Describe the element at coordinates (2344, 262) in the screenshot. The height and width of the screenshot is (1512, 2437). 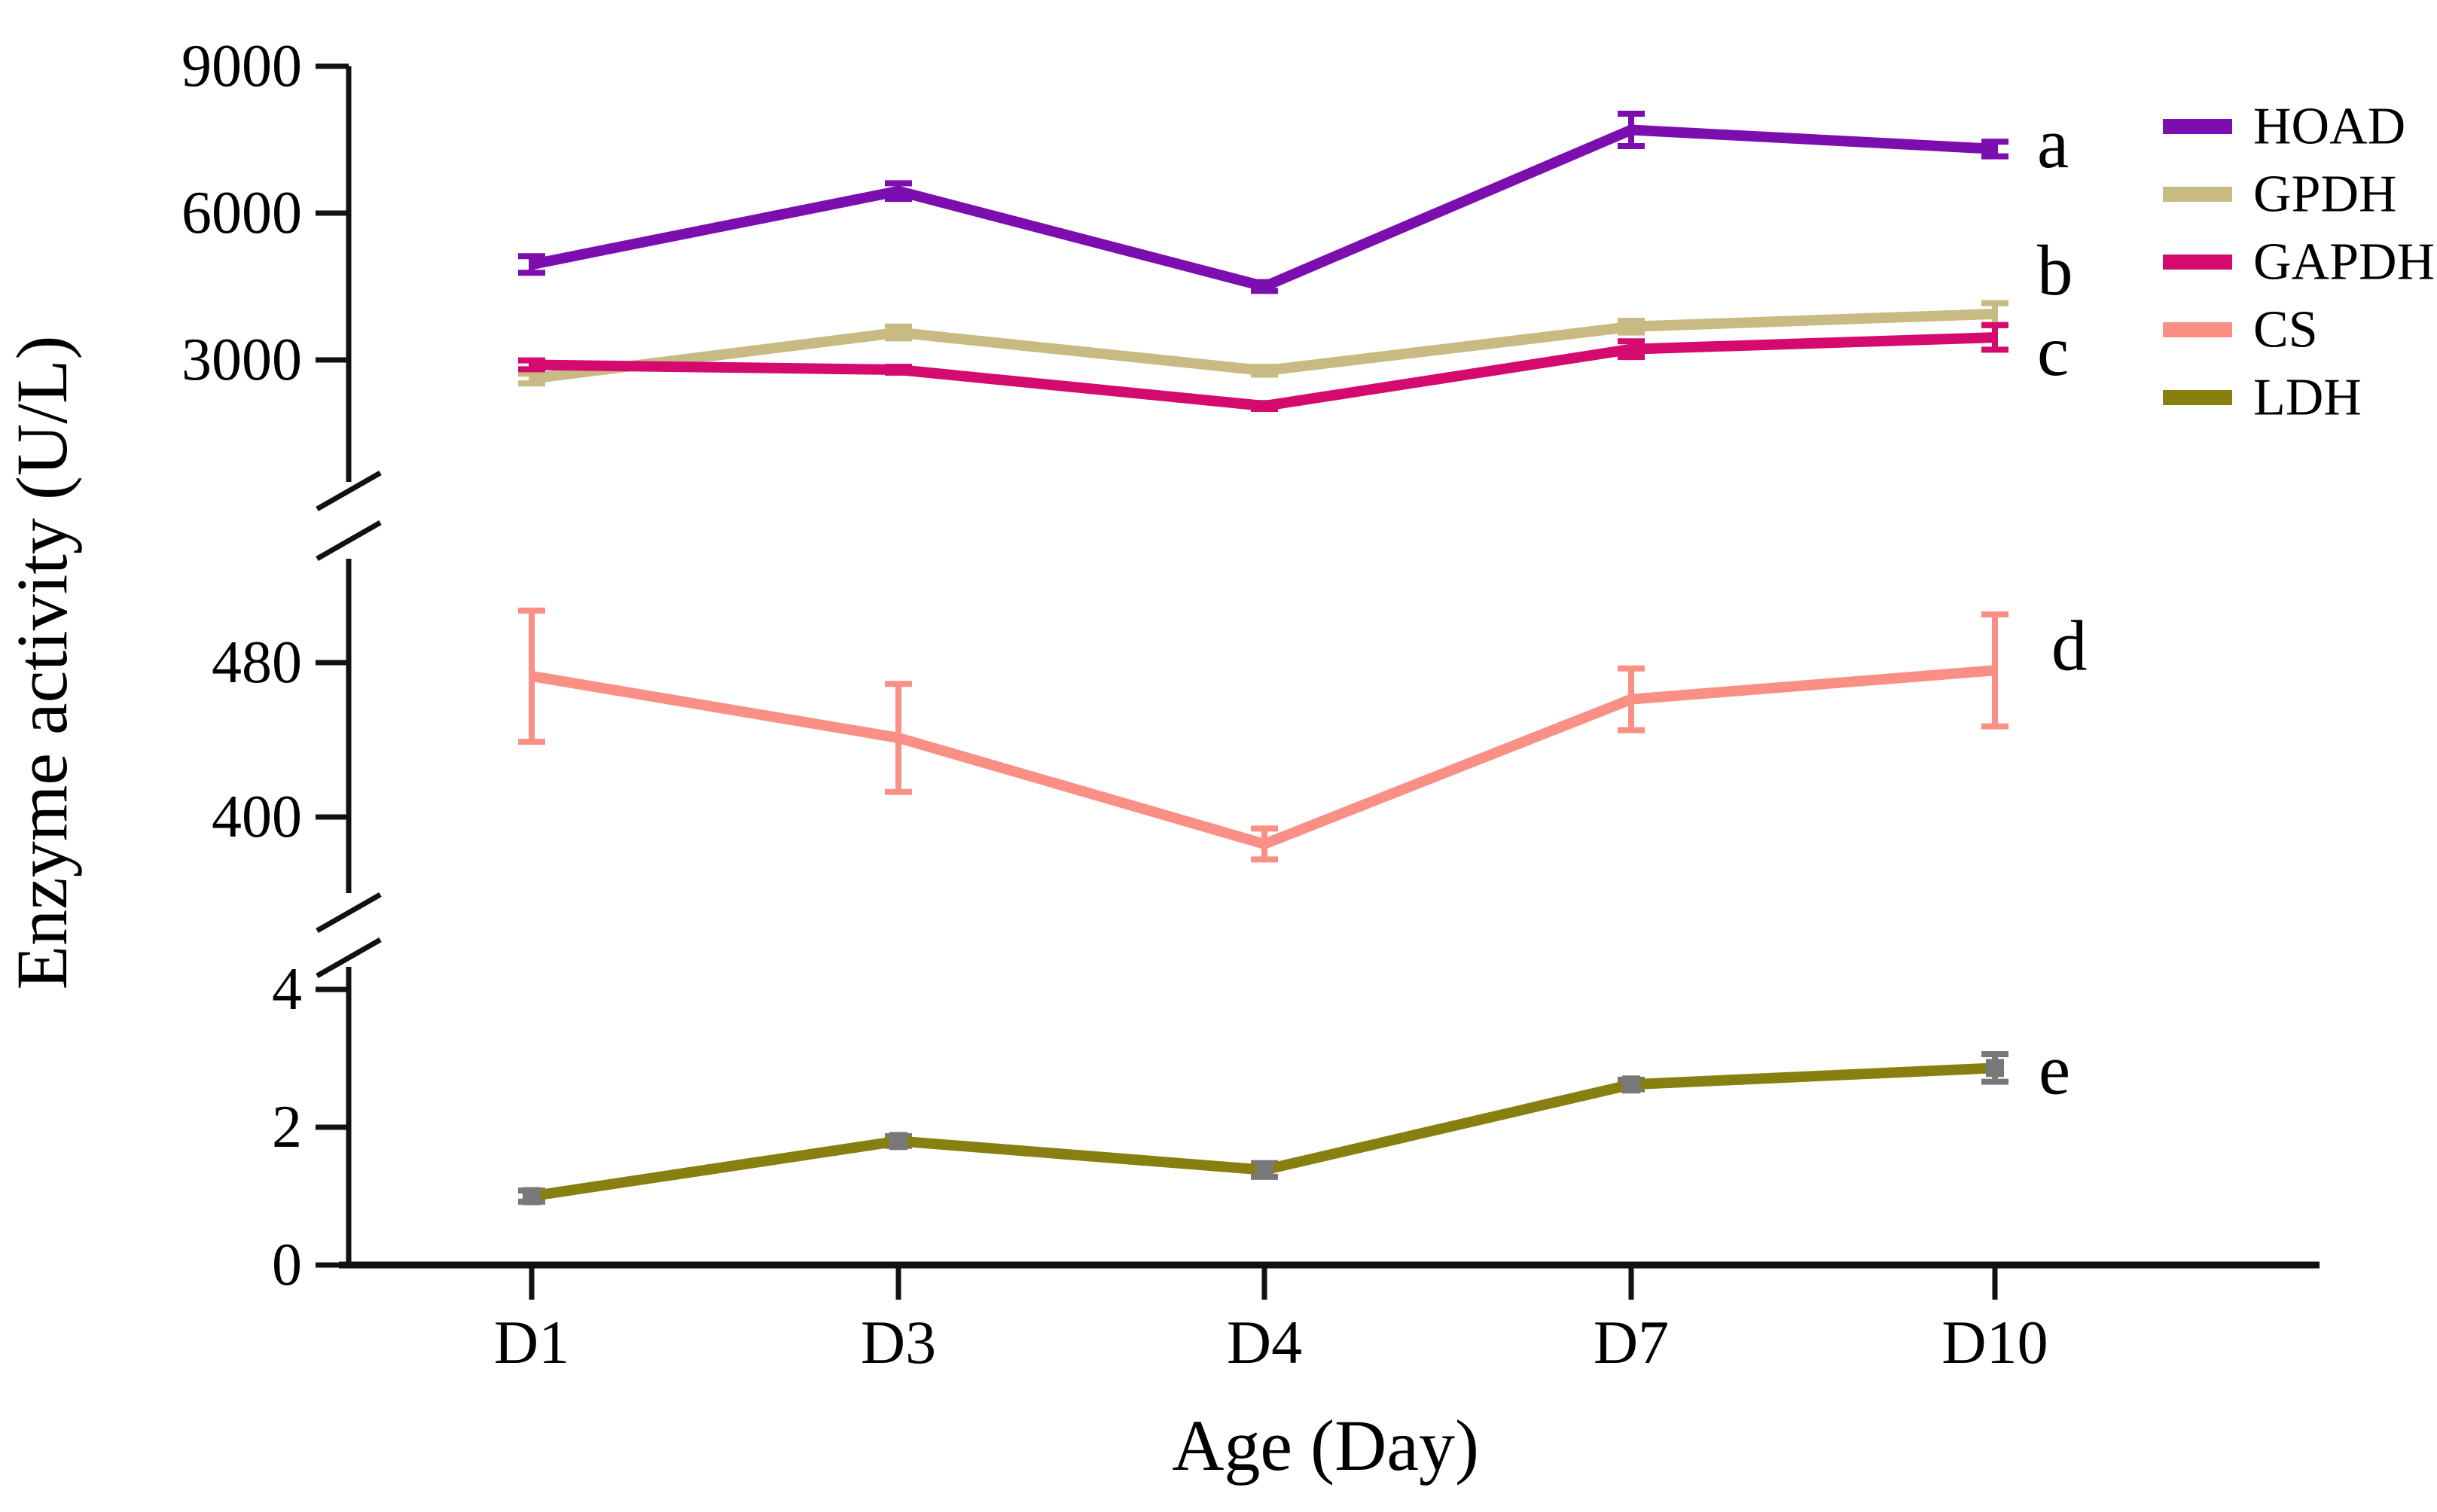
I see `legend-label-GAPDH: GAPDH` at that location.